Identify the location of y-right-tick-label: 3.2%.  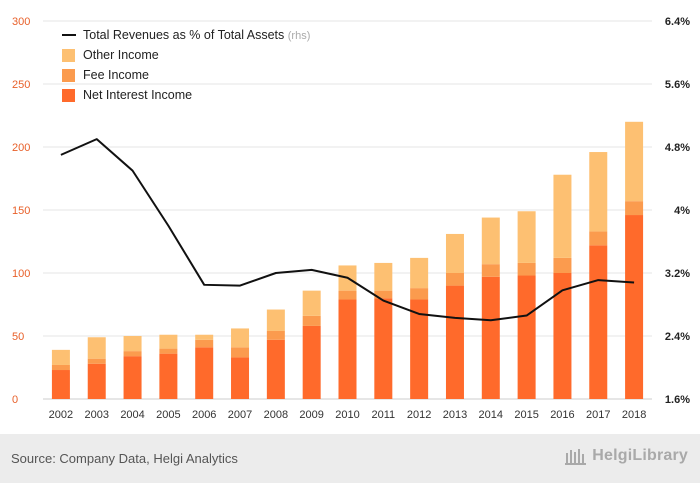
(677, 274).